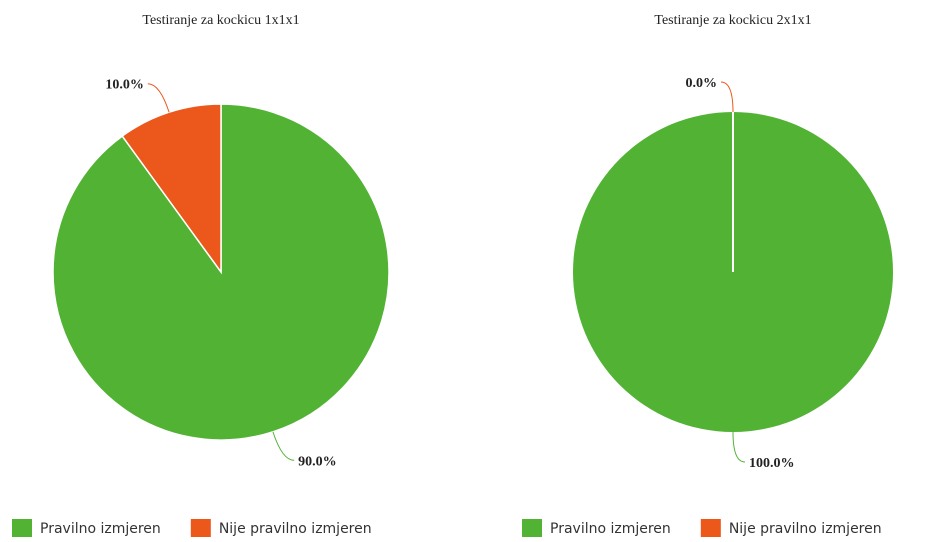 This screenshot has width=948, height=542. Describe the element at coordinates (772, 463) in the screenshot. I see `data-label: 100.0%` at that location.